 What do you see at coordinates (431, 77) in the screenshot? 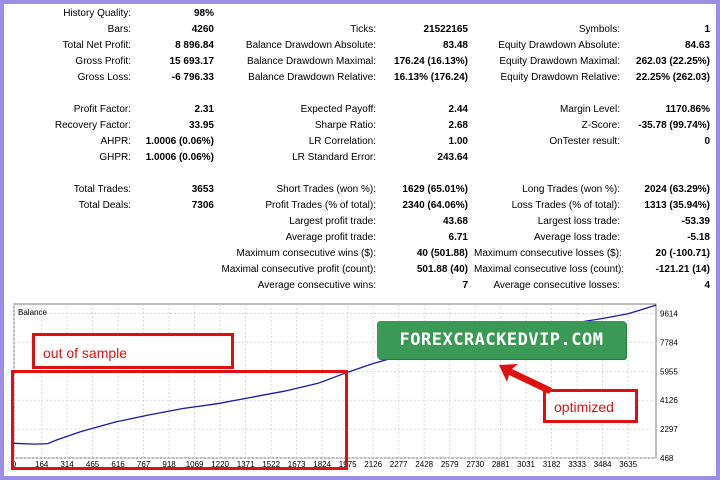
I see `stat-value: 16.13% (176.24)` at bounding box center [431, 77].